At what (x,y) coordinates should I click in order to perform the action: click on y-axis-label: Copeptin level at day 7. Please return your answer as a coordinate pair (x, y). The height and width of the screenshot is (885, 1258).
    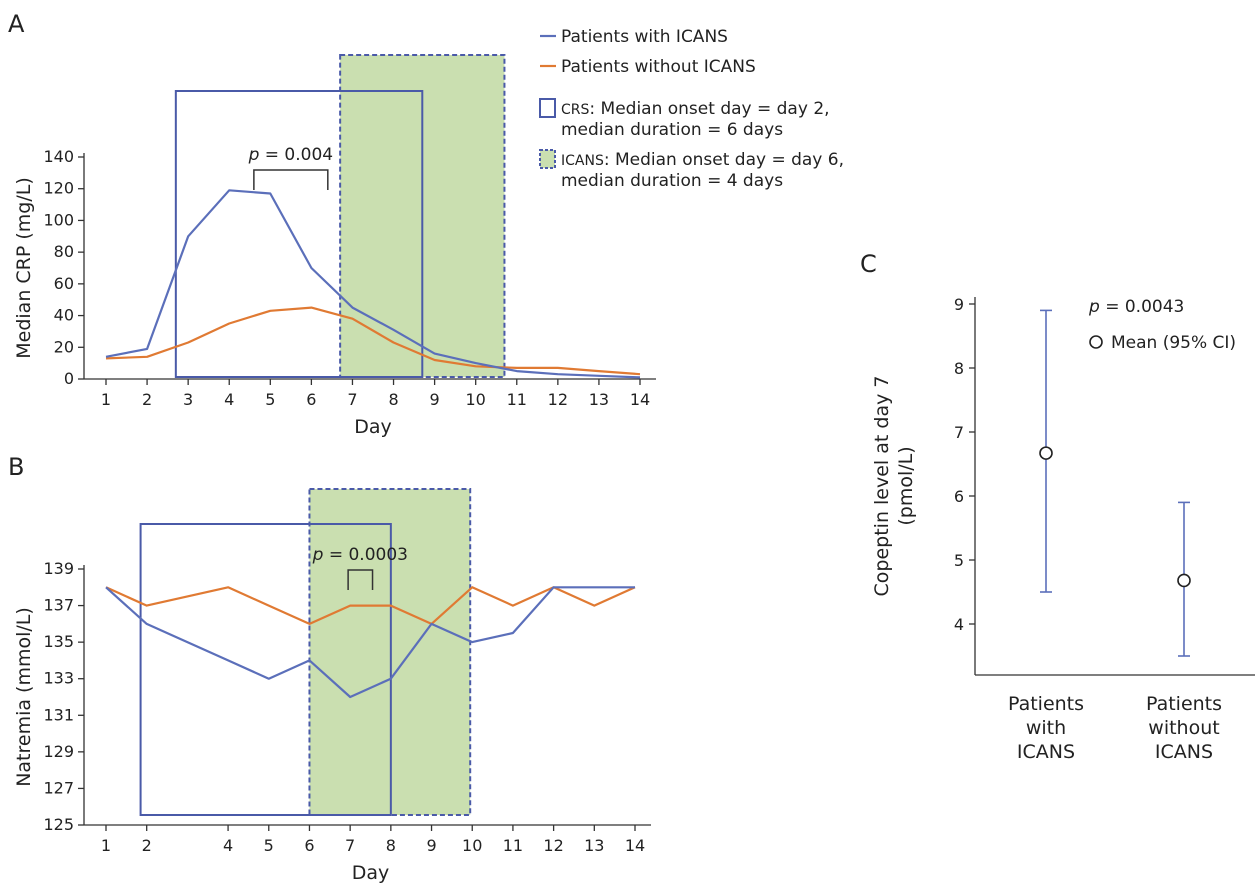
    Looking at the image, I should click on (882, 486).